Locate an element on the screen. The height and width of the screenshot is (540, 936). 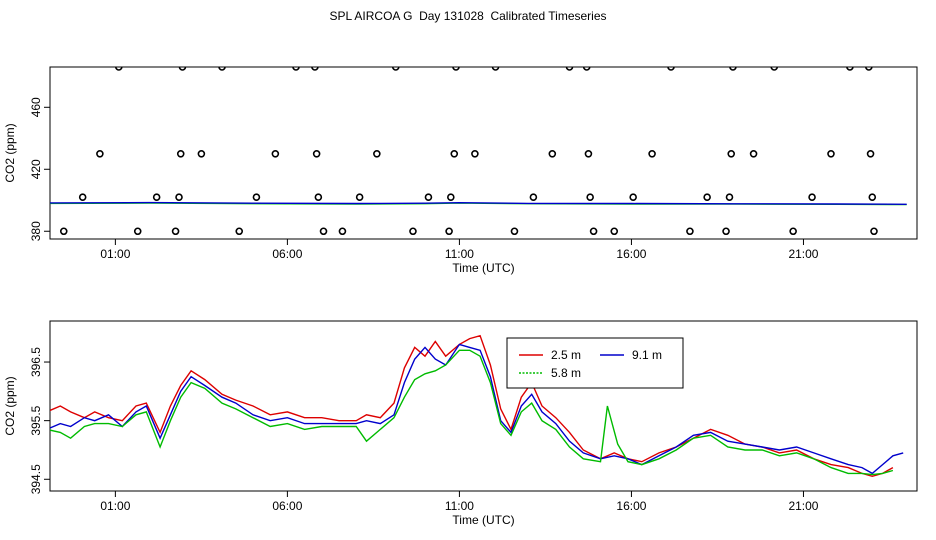
legend-label: 9.1 m is located at coordinates (647, 355).